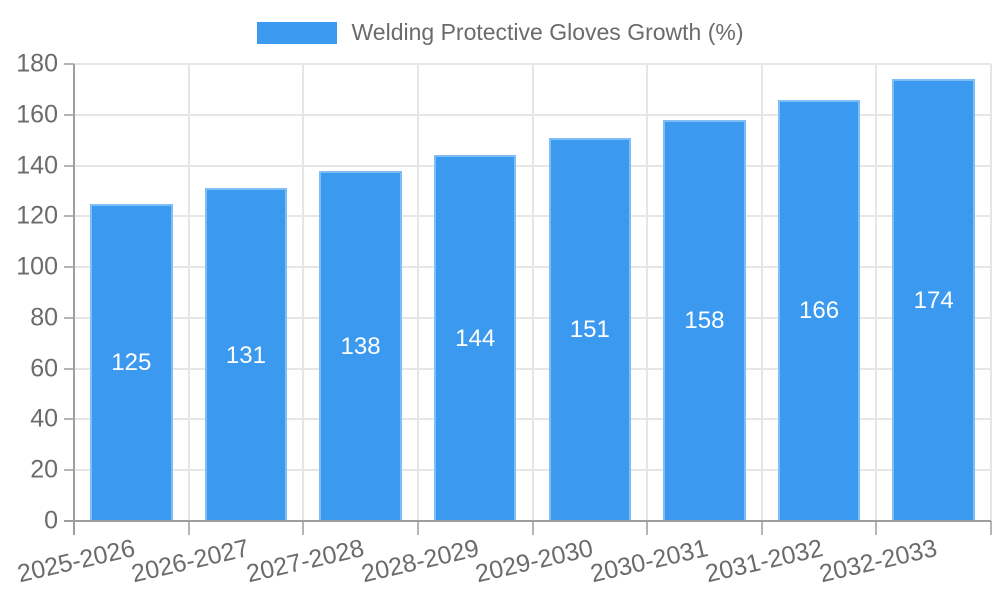  What do you see at coordinates (51, 520) in the screenshot?
I see `y-tick-label: 0` at bounding box center [51, 520].